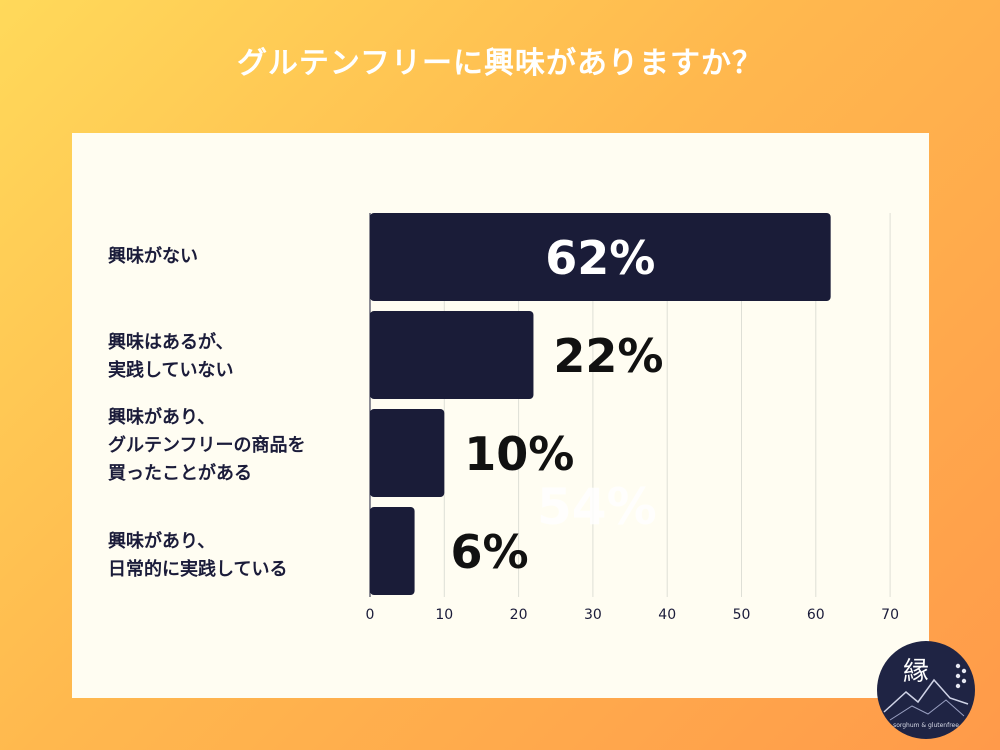 The height and width of the screenshot is (750, 1000). I want to click on x-tick-label: 30, so click(593, 615).